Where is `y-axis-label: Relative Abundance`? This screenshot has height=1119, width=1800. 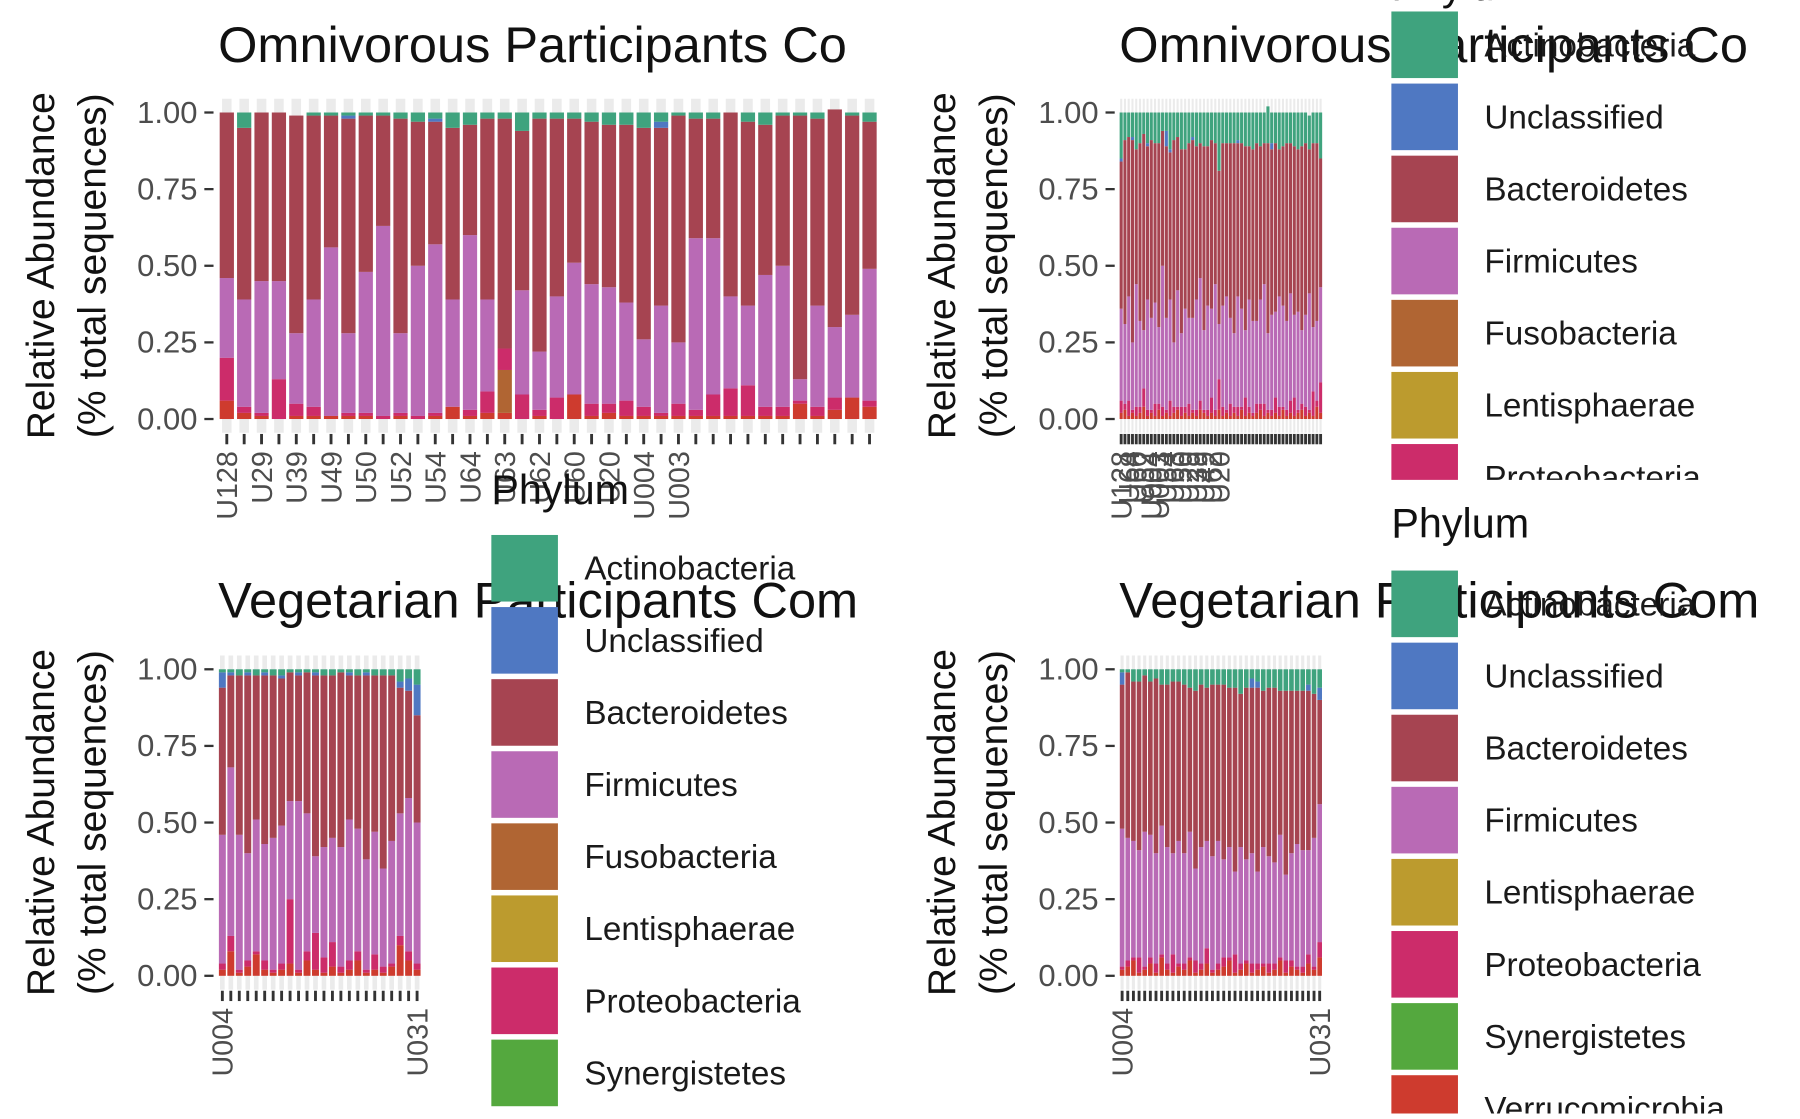 y-axis-label: Relative Abundance is located at coordinates (942, 265).